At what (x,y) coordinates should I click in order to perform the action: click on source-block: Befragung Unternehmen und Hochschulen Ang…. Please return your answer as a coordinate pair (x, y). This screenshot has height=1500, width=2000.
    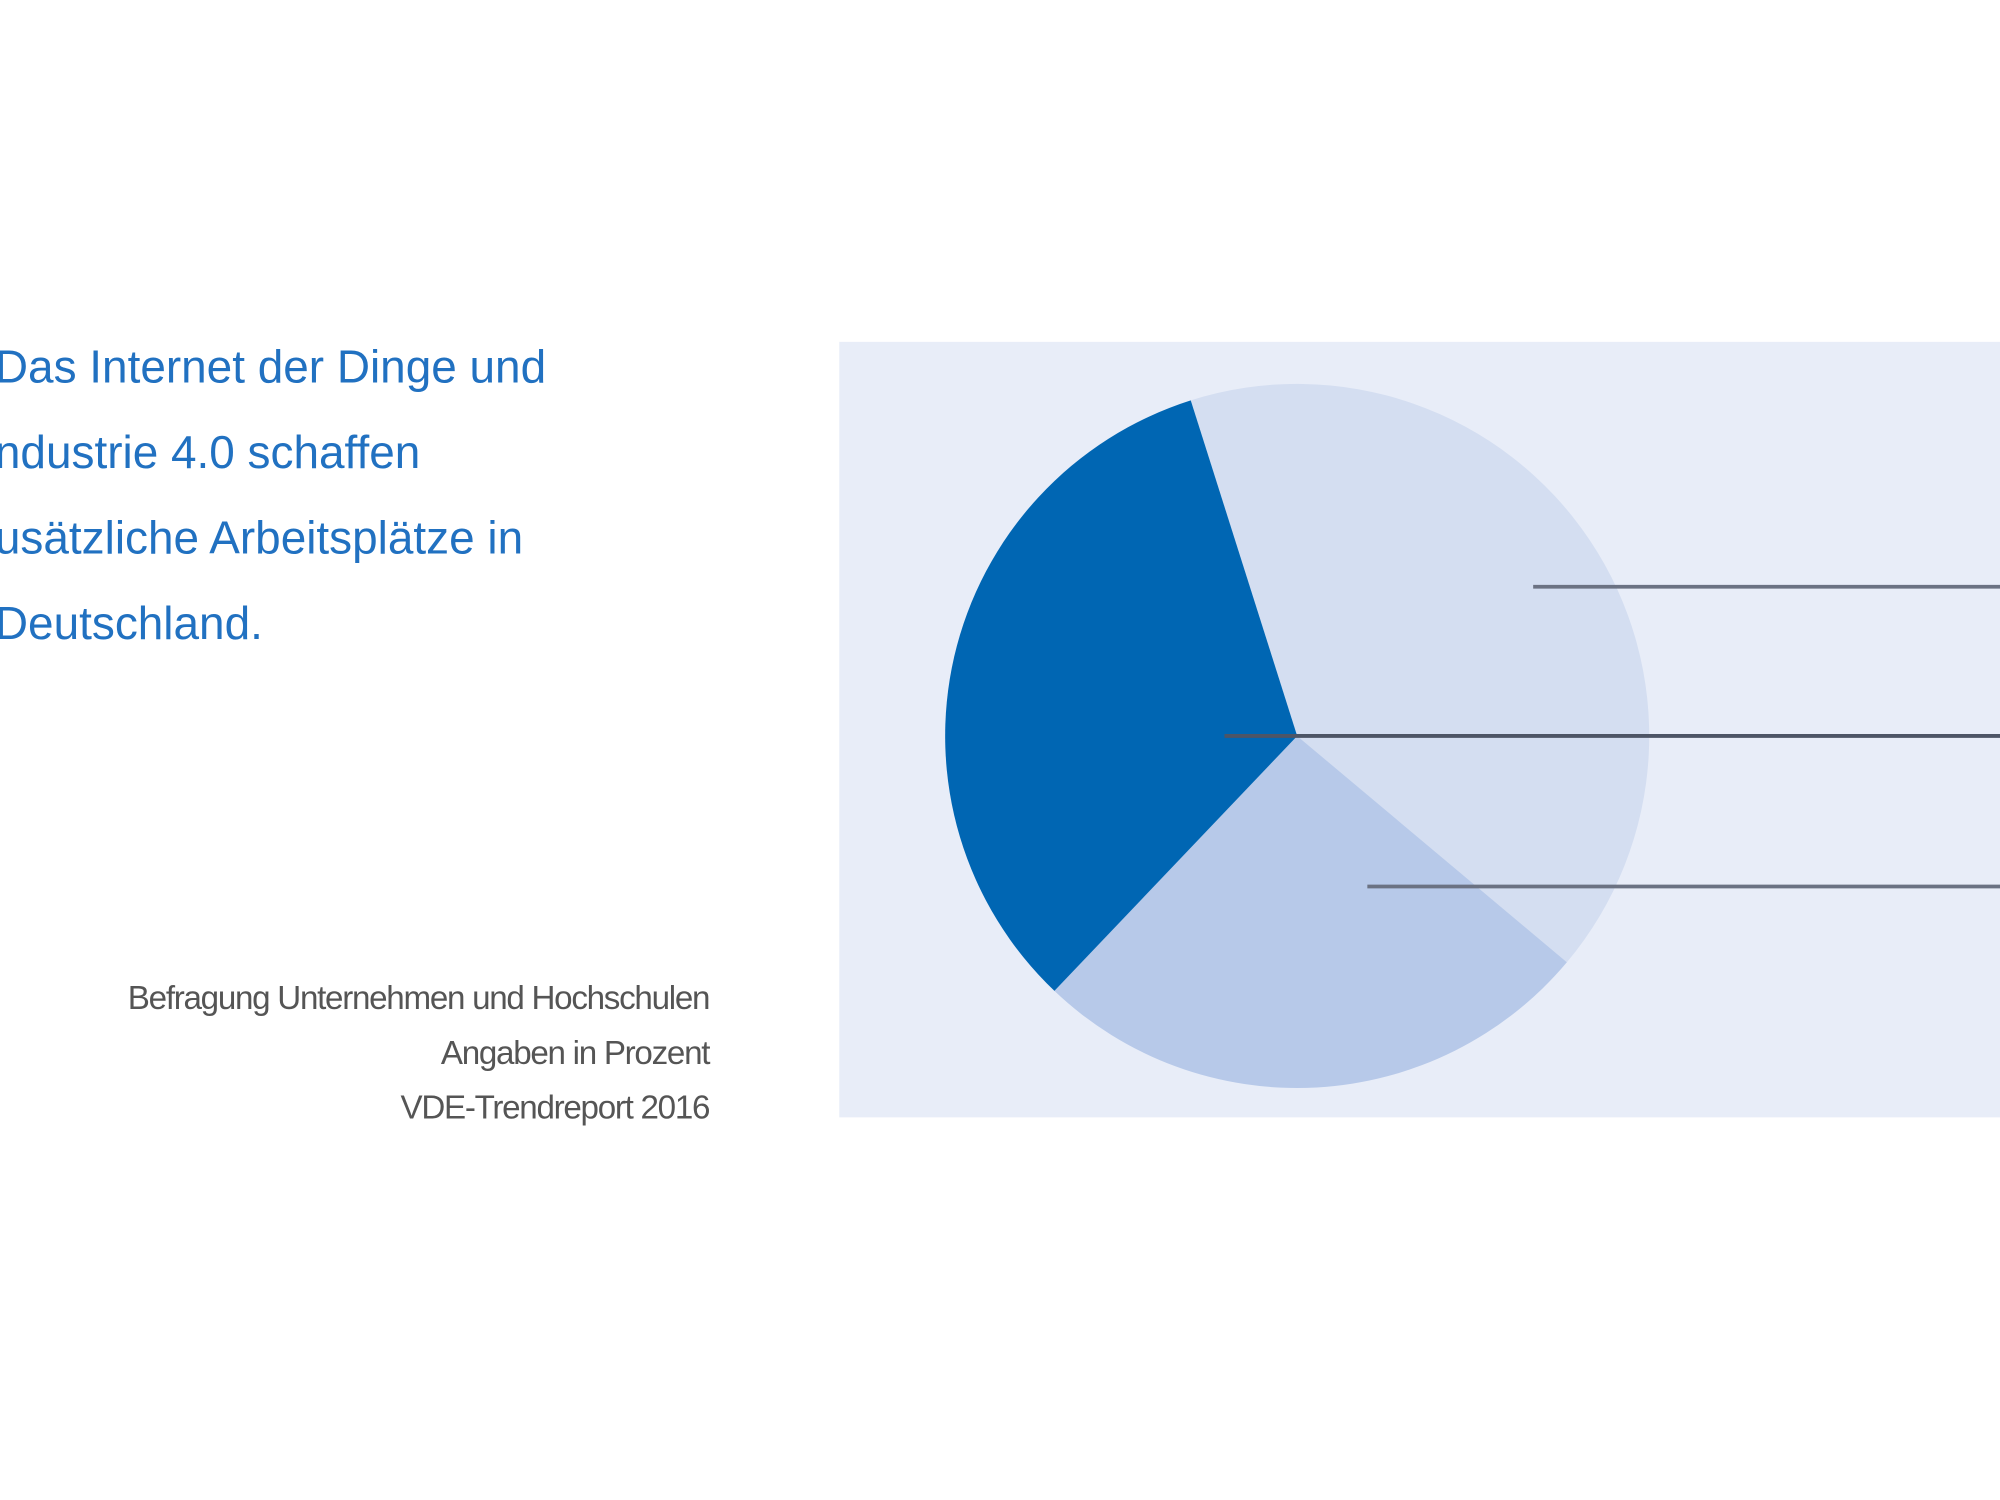
    Looking at the image, I should click on (420, 1053).